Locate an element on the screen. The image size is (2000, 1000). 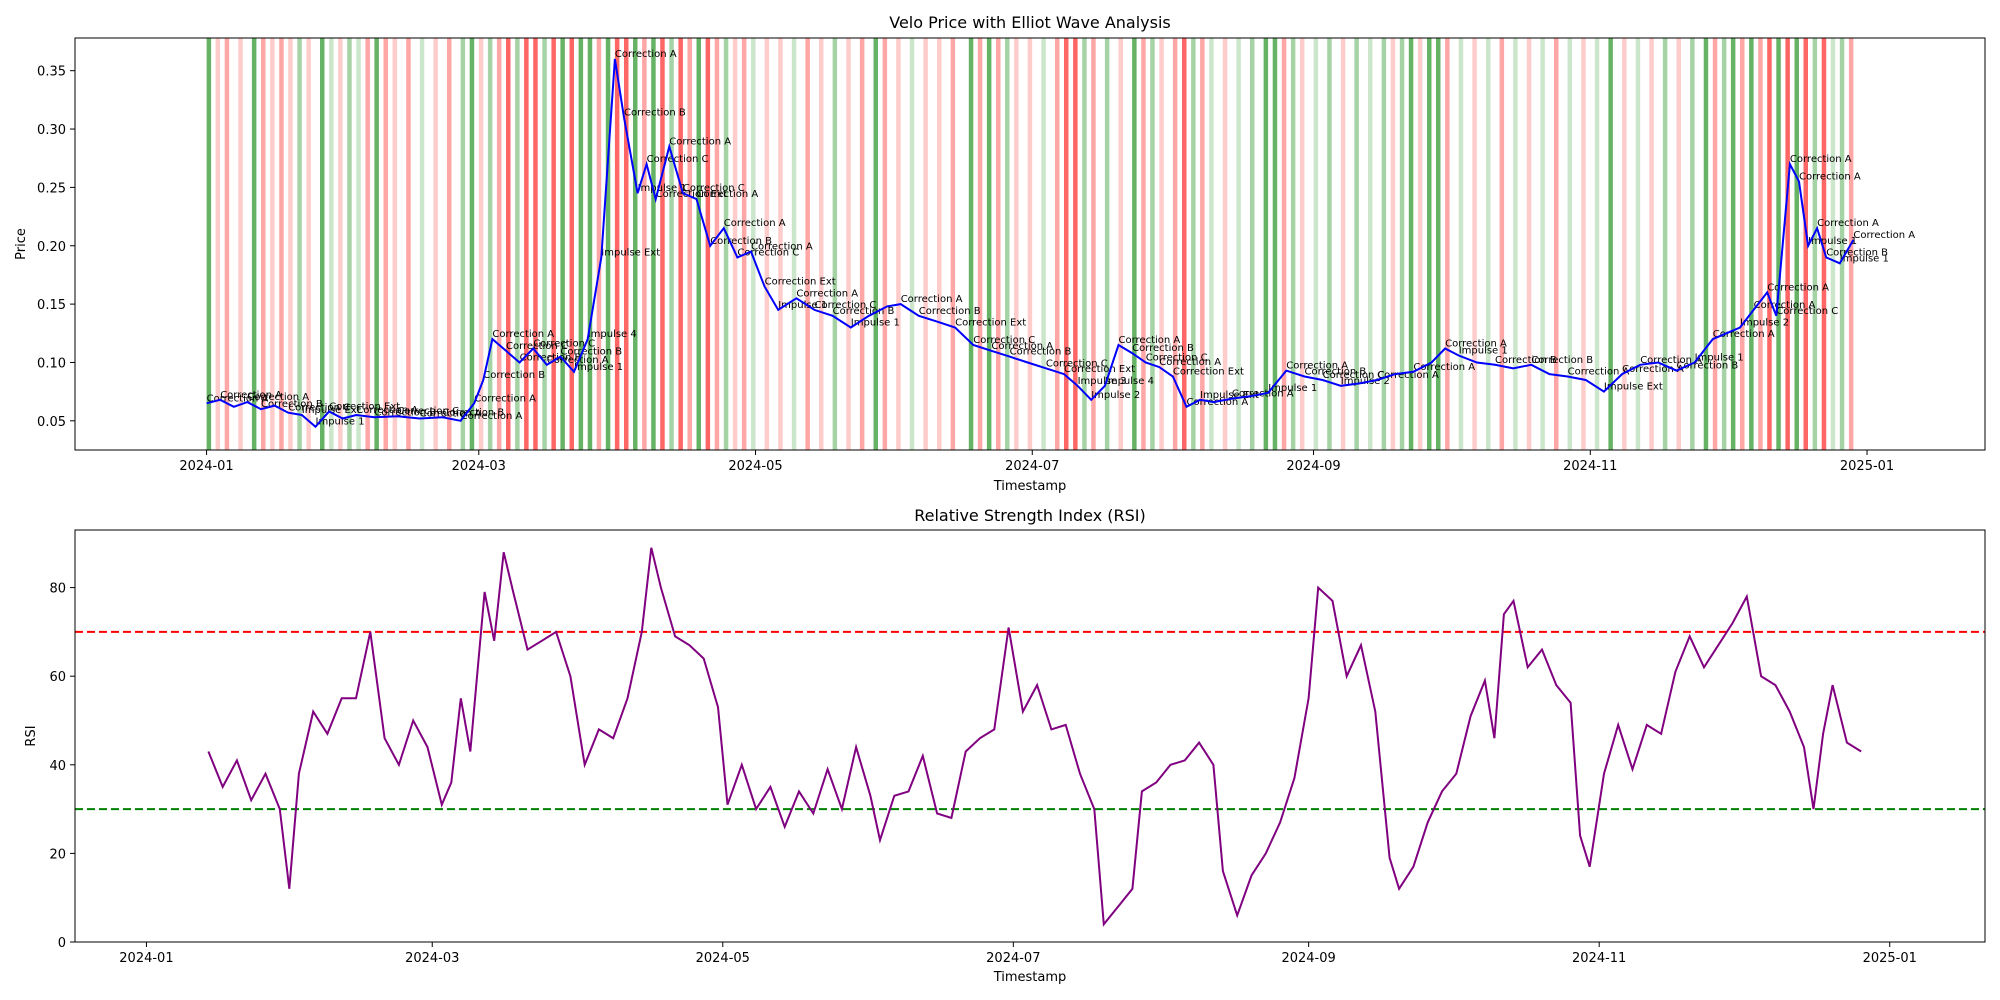
y-tick-label: 60 is located at coordinates (57, 677).